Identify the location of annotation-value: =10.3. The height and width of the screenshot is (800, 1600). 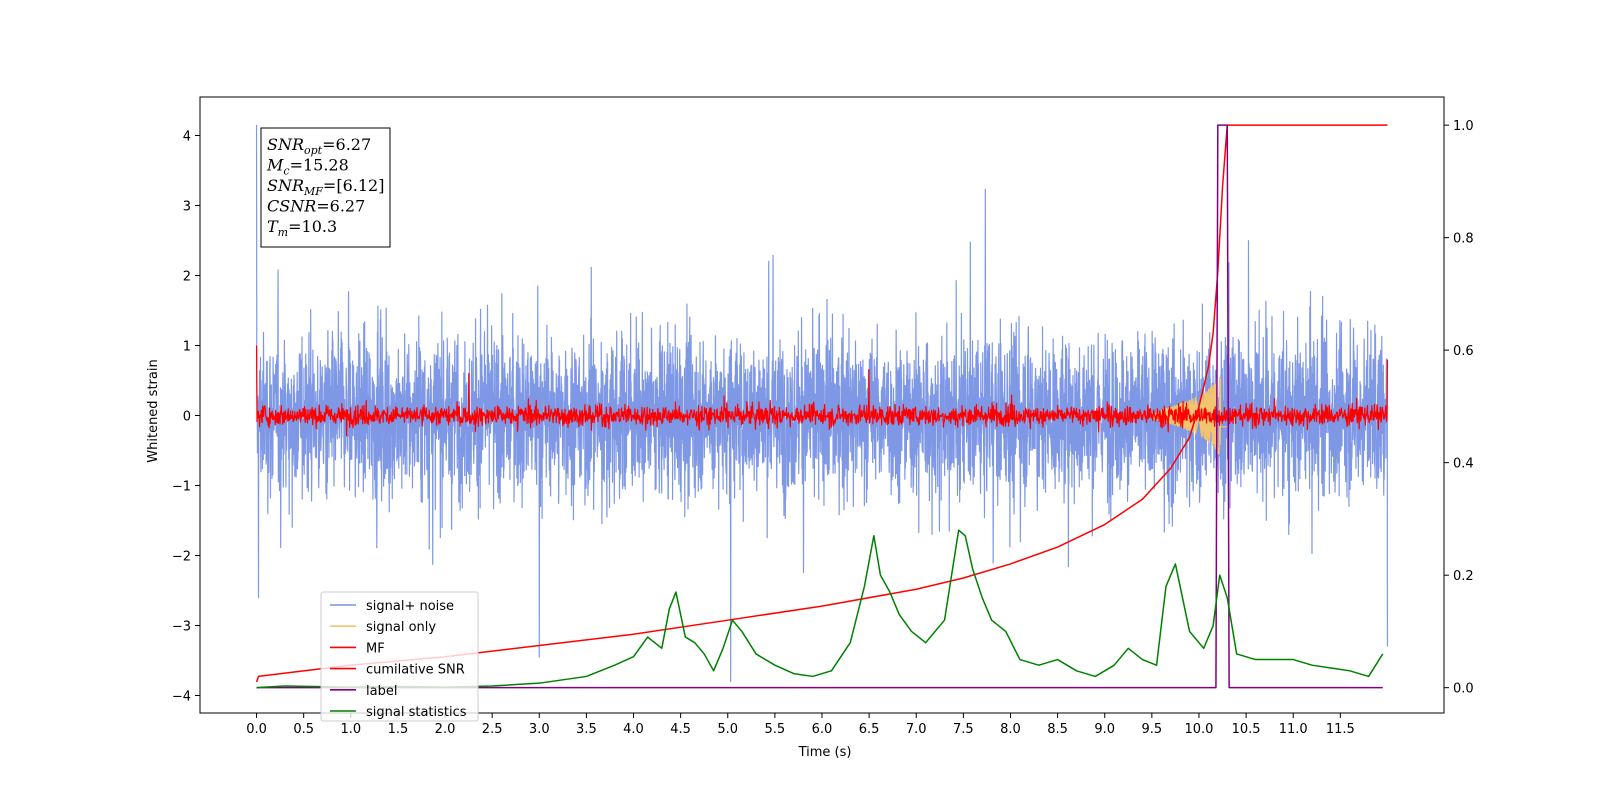
(312, 226).